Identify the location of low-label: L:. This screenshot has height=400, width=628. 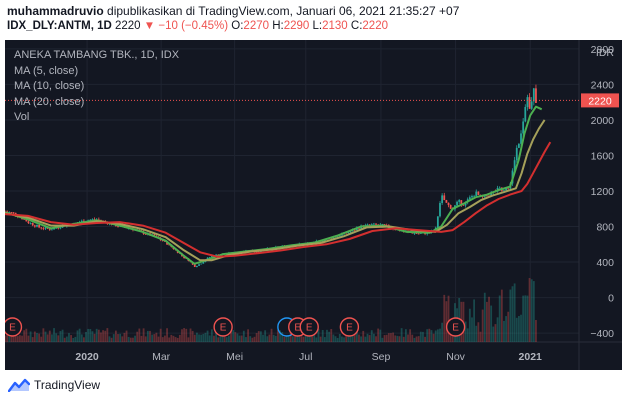
(317, 26).